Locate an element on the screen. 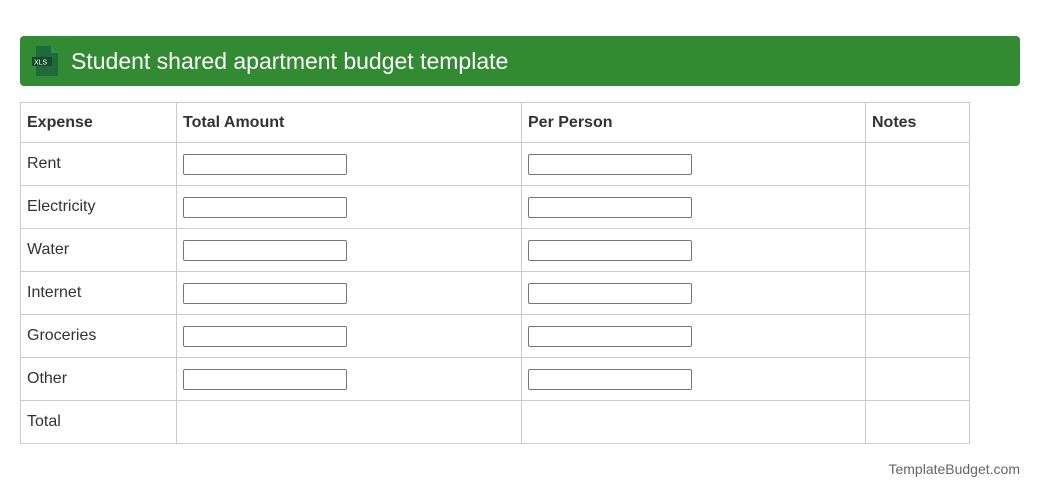 The image size is (1040, 498). expense-label: Water is located at coordinates (98, 250).